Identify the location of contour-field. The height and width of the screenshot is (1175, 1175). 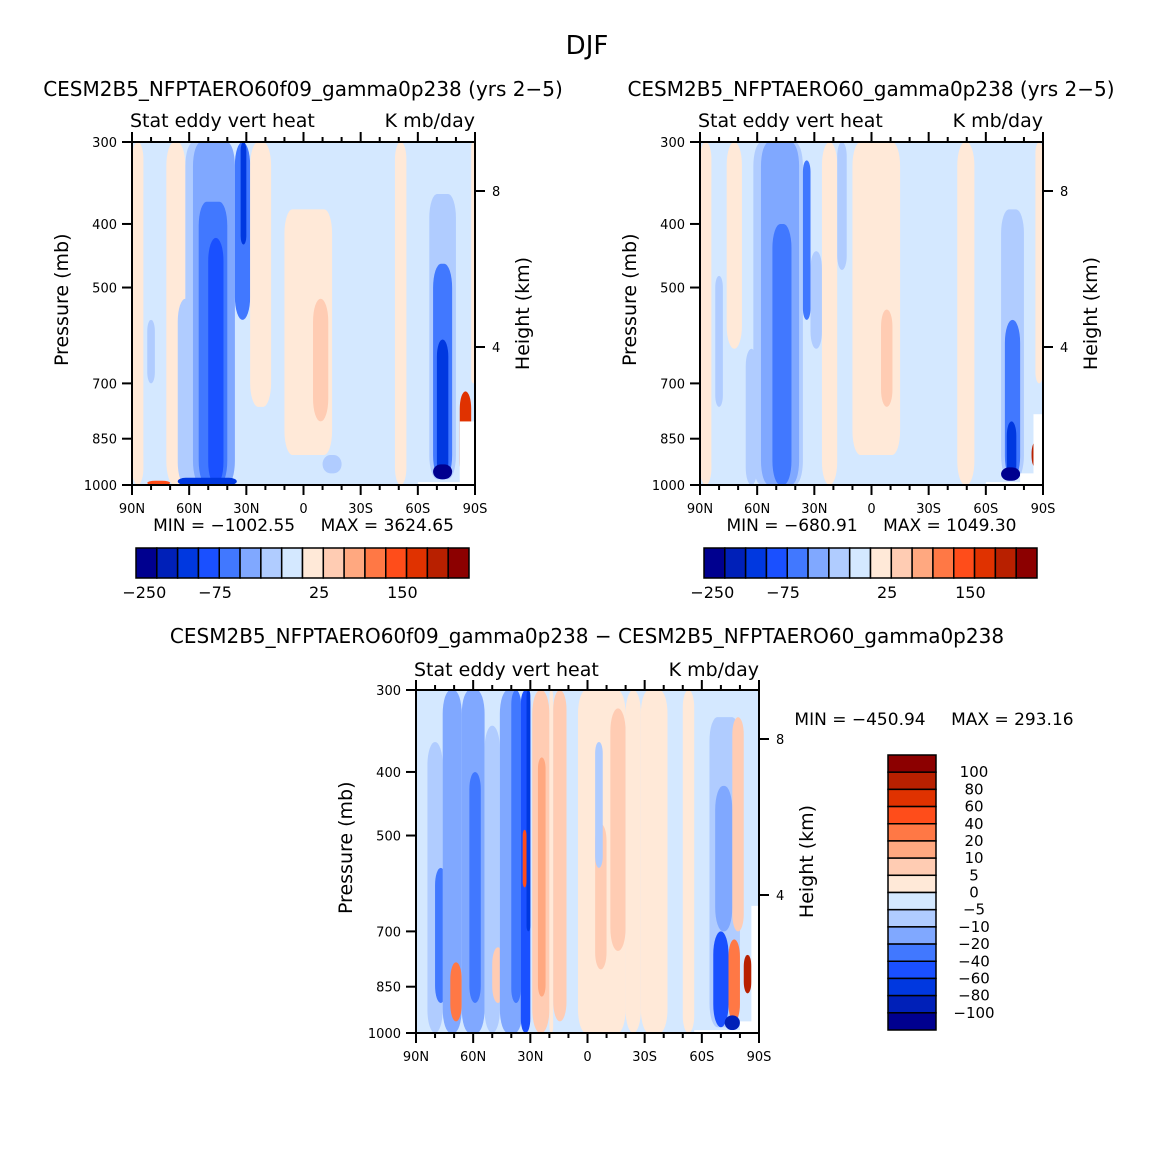
(587, 861).